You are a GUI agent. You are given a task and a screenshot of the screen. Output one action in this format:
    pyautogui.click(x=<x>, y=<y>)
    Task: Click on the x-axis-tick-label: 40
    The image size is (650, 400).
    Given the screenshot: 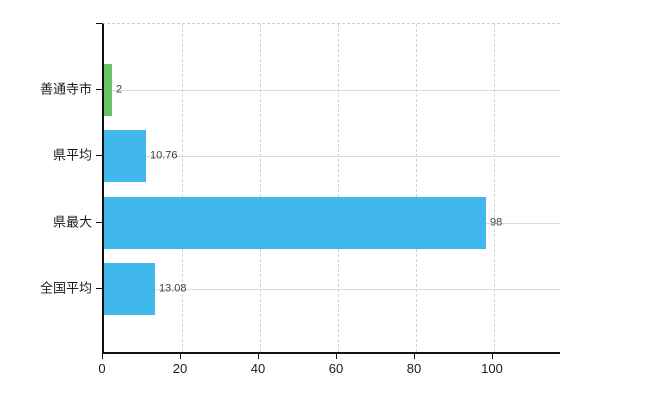 What is the action you would take?
    pyautogui.click(x=258, y=368)
    